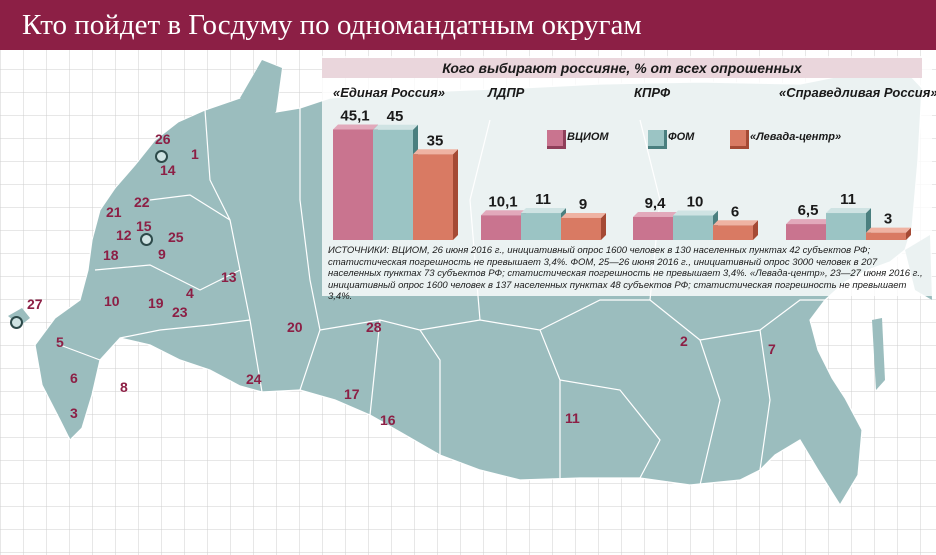  What do you see at coordinates (16, 322) in the screenshot?
I see `kaliningrad-pin-icon` at bounding box center [16, 322].